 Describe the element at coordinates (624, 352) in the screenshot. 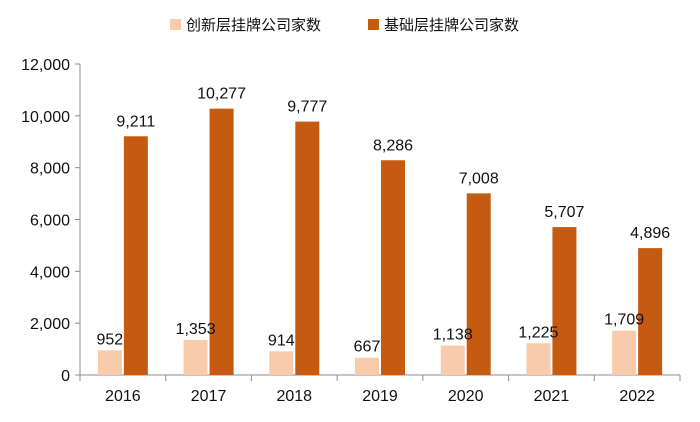

I see `bar-innovation-2022` at that location.